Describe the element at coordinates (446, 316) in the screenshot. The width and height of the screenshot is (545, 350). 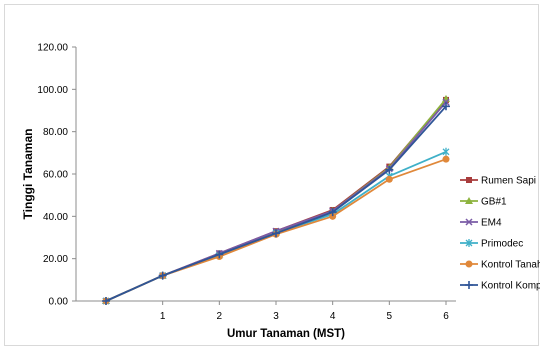
I see `x-tick-label: 6` at that location.